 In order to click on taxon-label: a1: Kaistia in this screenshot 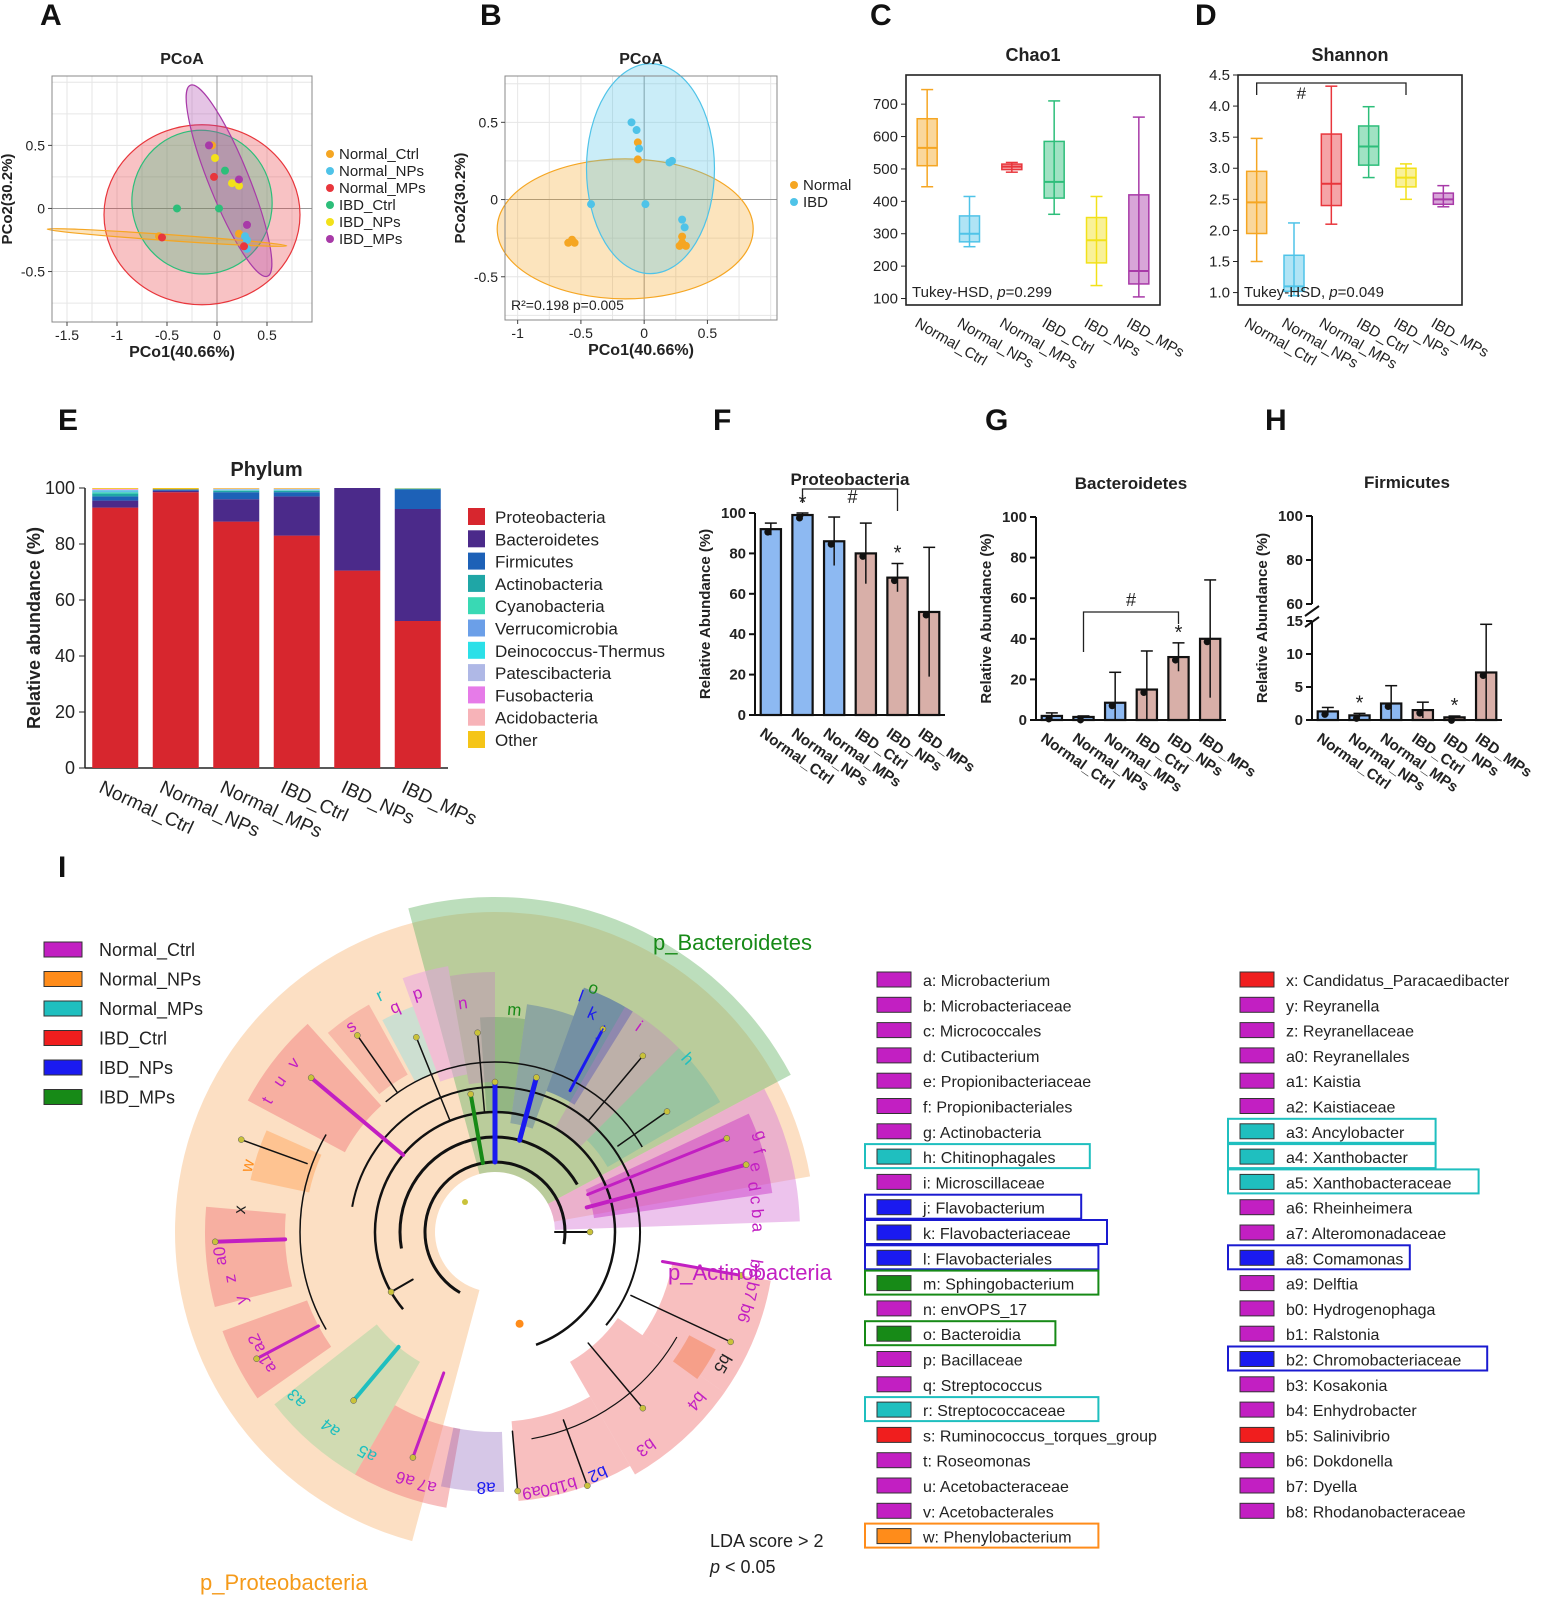, I will do `click(1323, 1082)`.